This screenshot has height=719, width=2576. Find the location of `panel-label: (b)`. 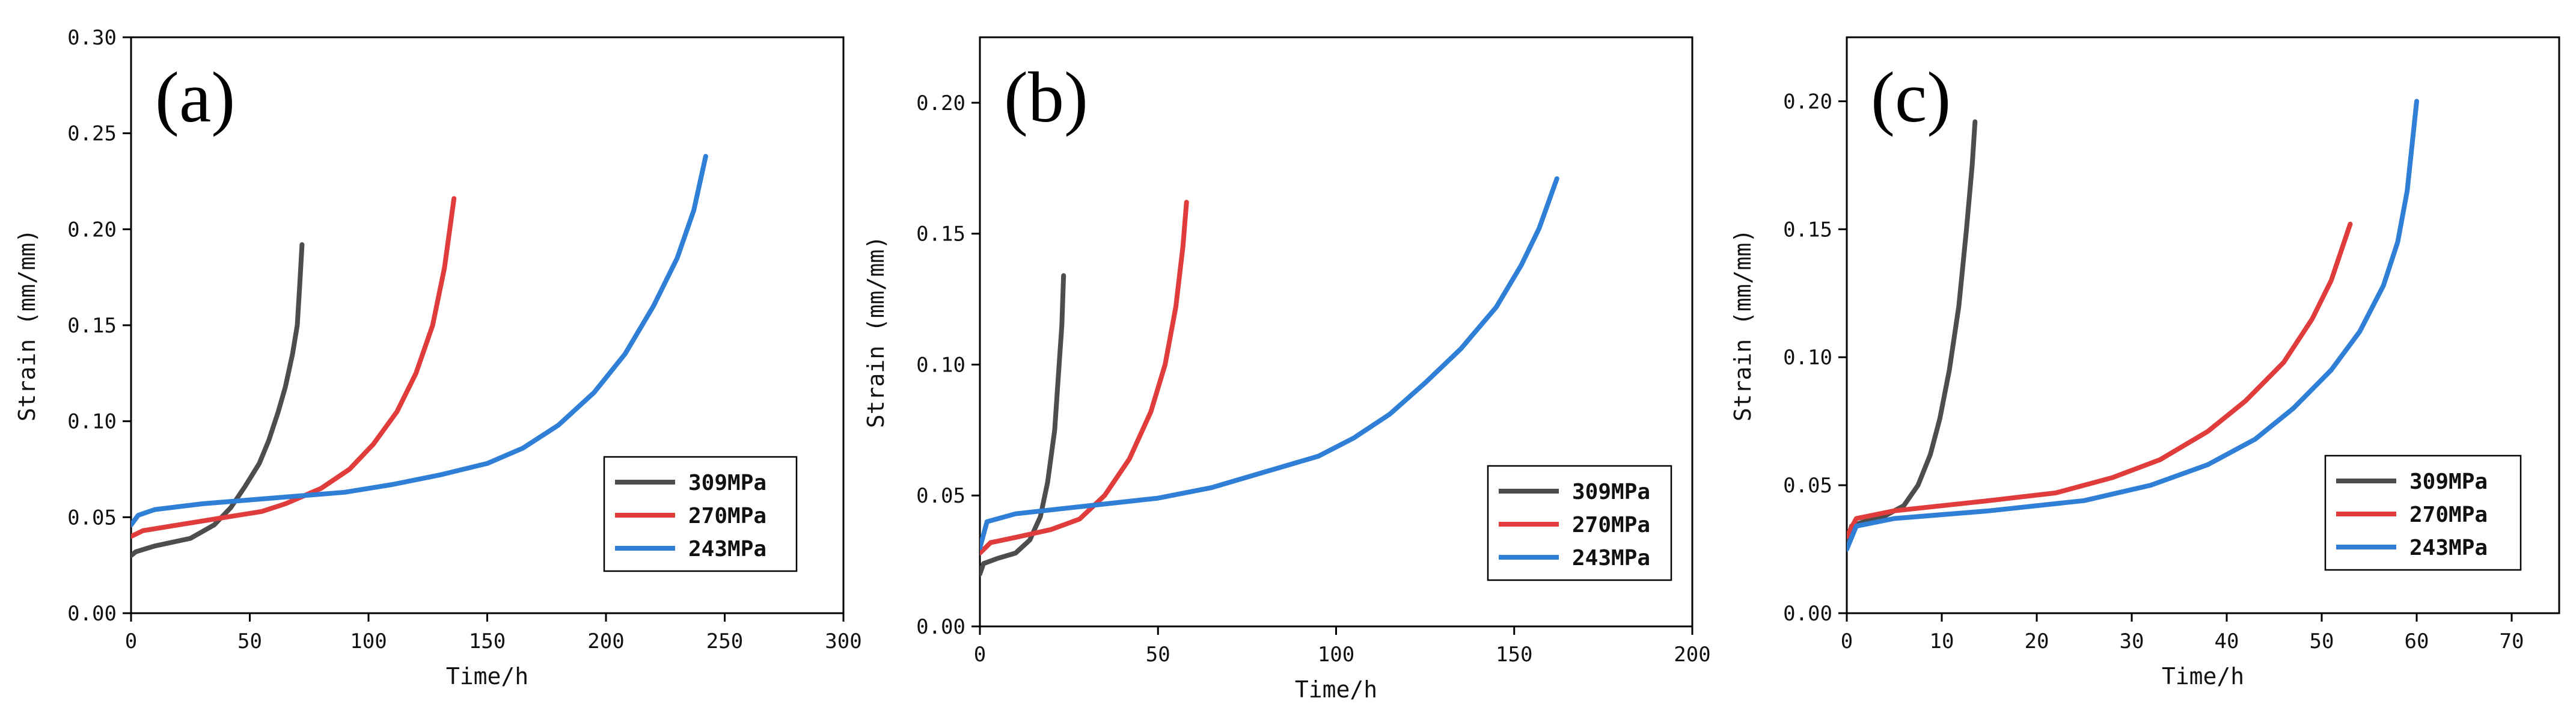

panel-label: (b) is located at coordinates (1046, 97).